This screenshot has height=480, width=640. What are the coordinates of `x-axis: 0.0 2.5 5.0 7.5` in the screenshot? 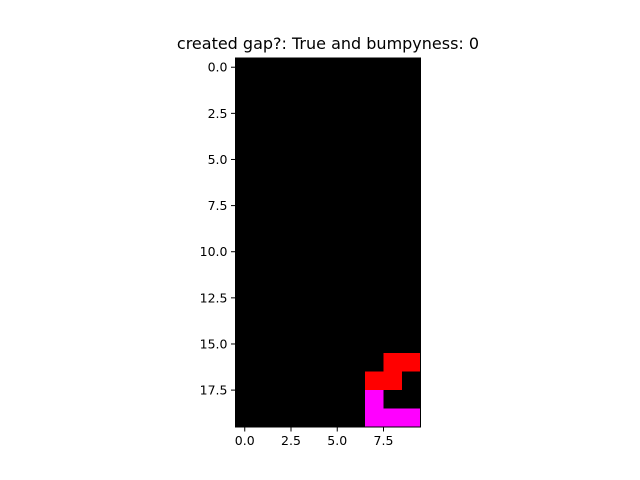 It's located at (314, 437).